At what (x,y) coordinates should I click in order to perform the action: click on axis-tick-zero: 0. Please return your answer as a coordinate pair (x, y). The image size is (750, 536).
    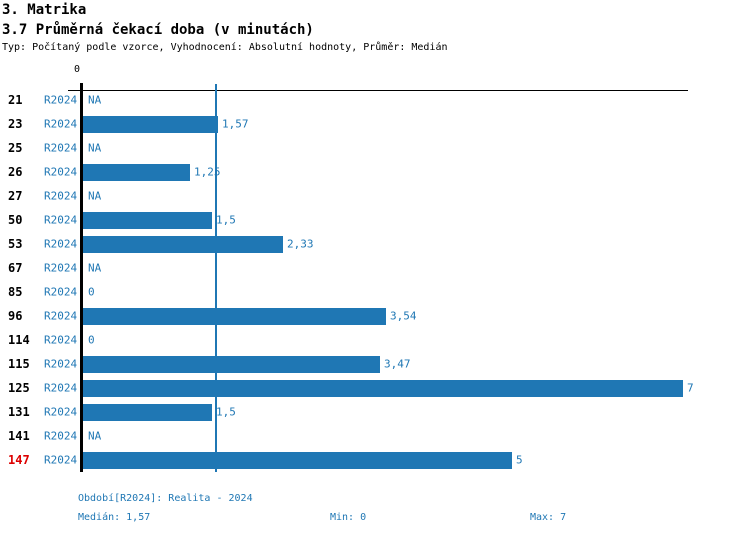
    Looking at the image, I should click on (77, 69).